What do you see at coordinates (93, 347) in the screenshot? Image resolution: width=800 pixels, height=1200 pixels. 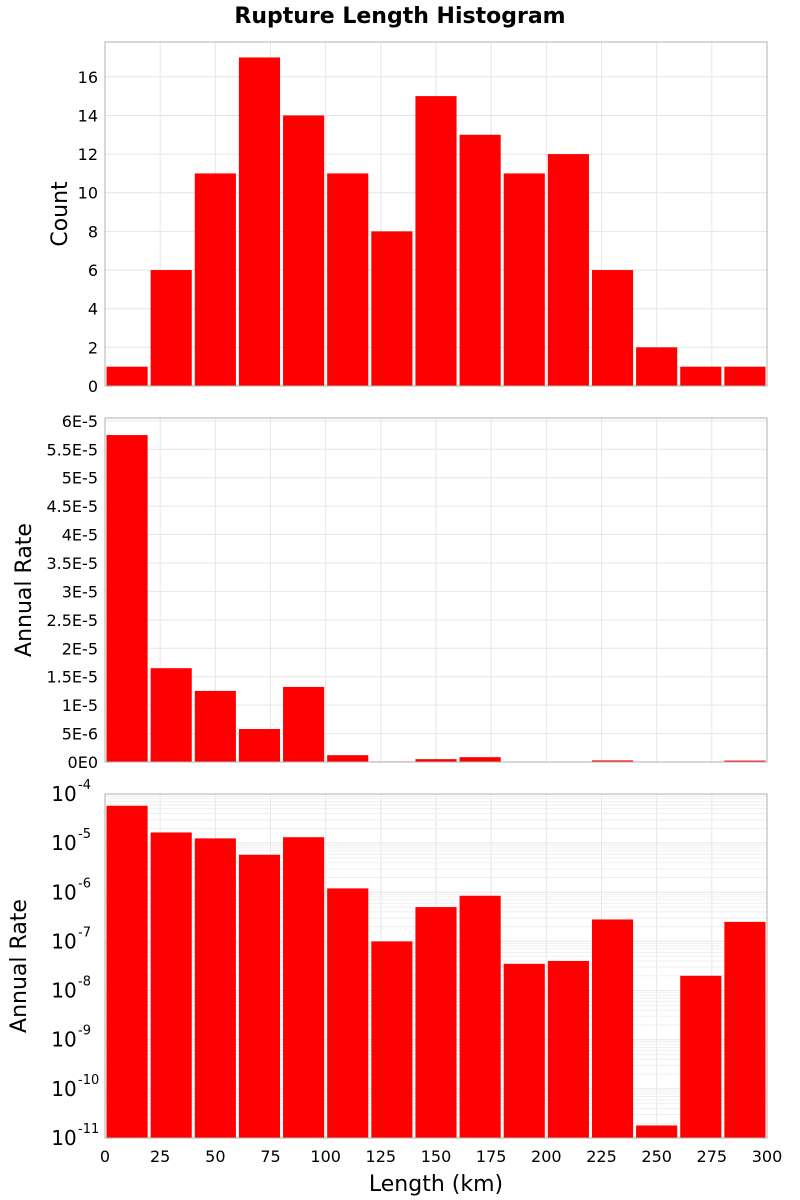 I see `y-tick-label: 2` at bounding box center [93, 347].